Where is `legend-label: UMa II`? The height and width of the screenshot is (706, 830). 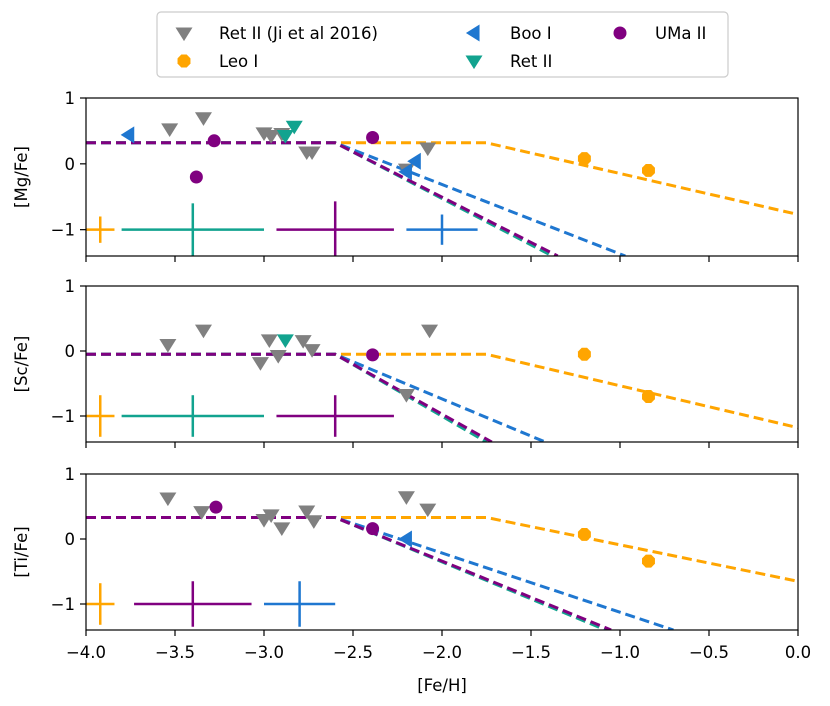 legend-label: UMa II is located at coordinates (680, 33).